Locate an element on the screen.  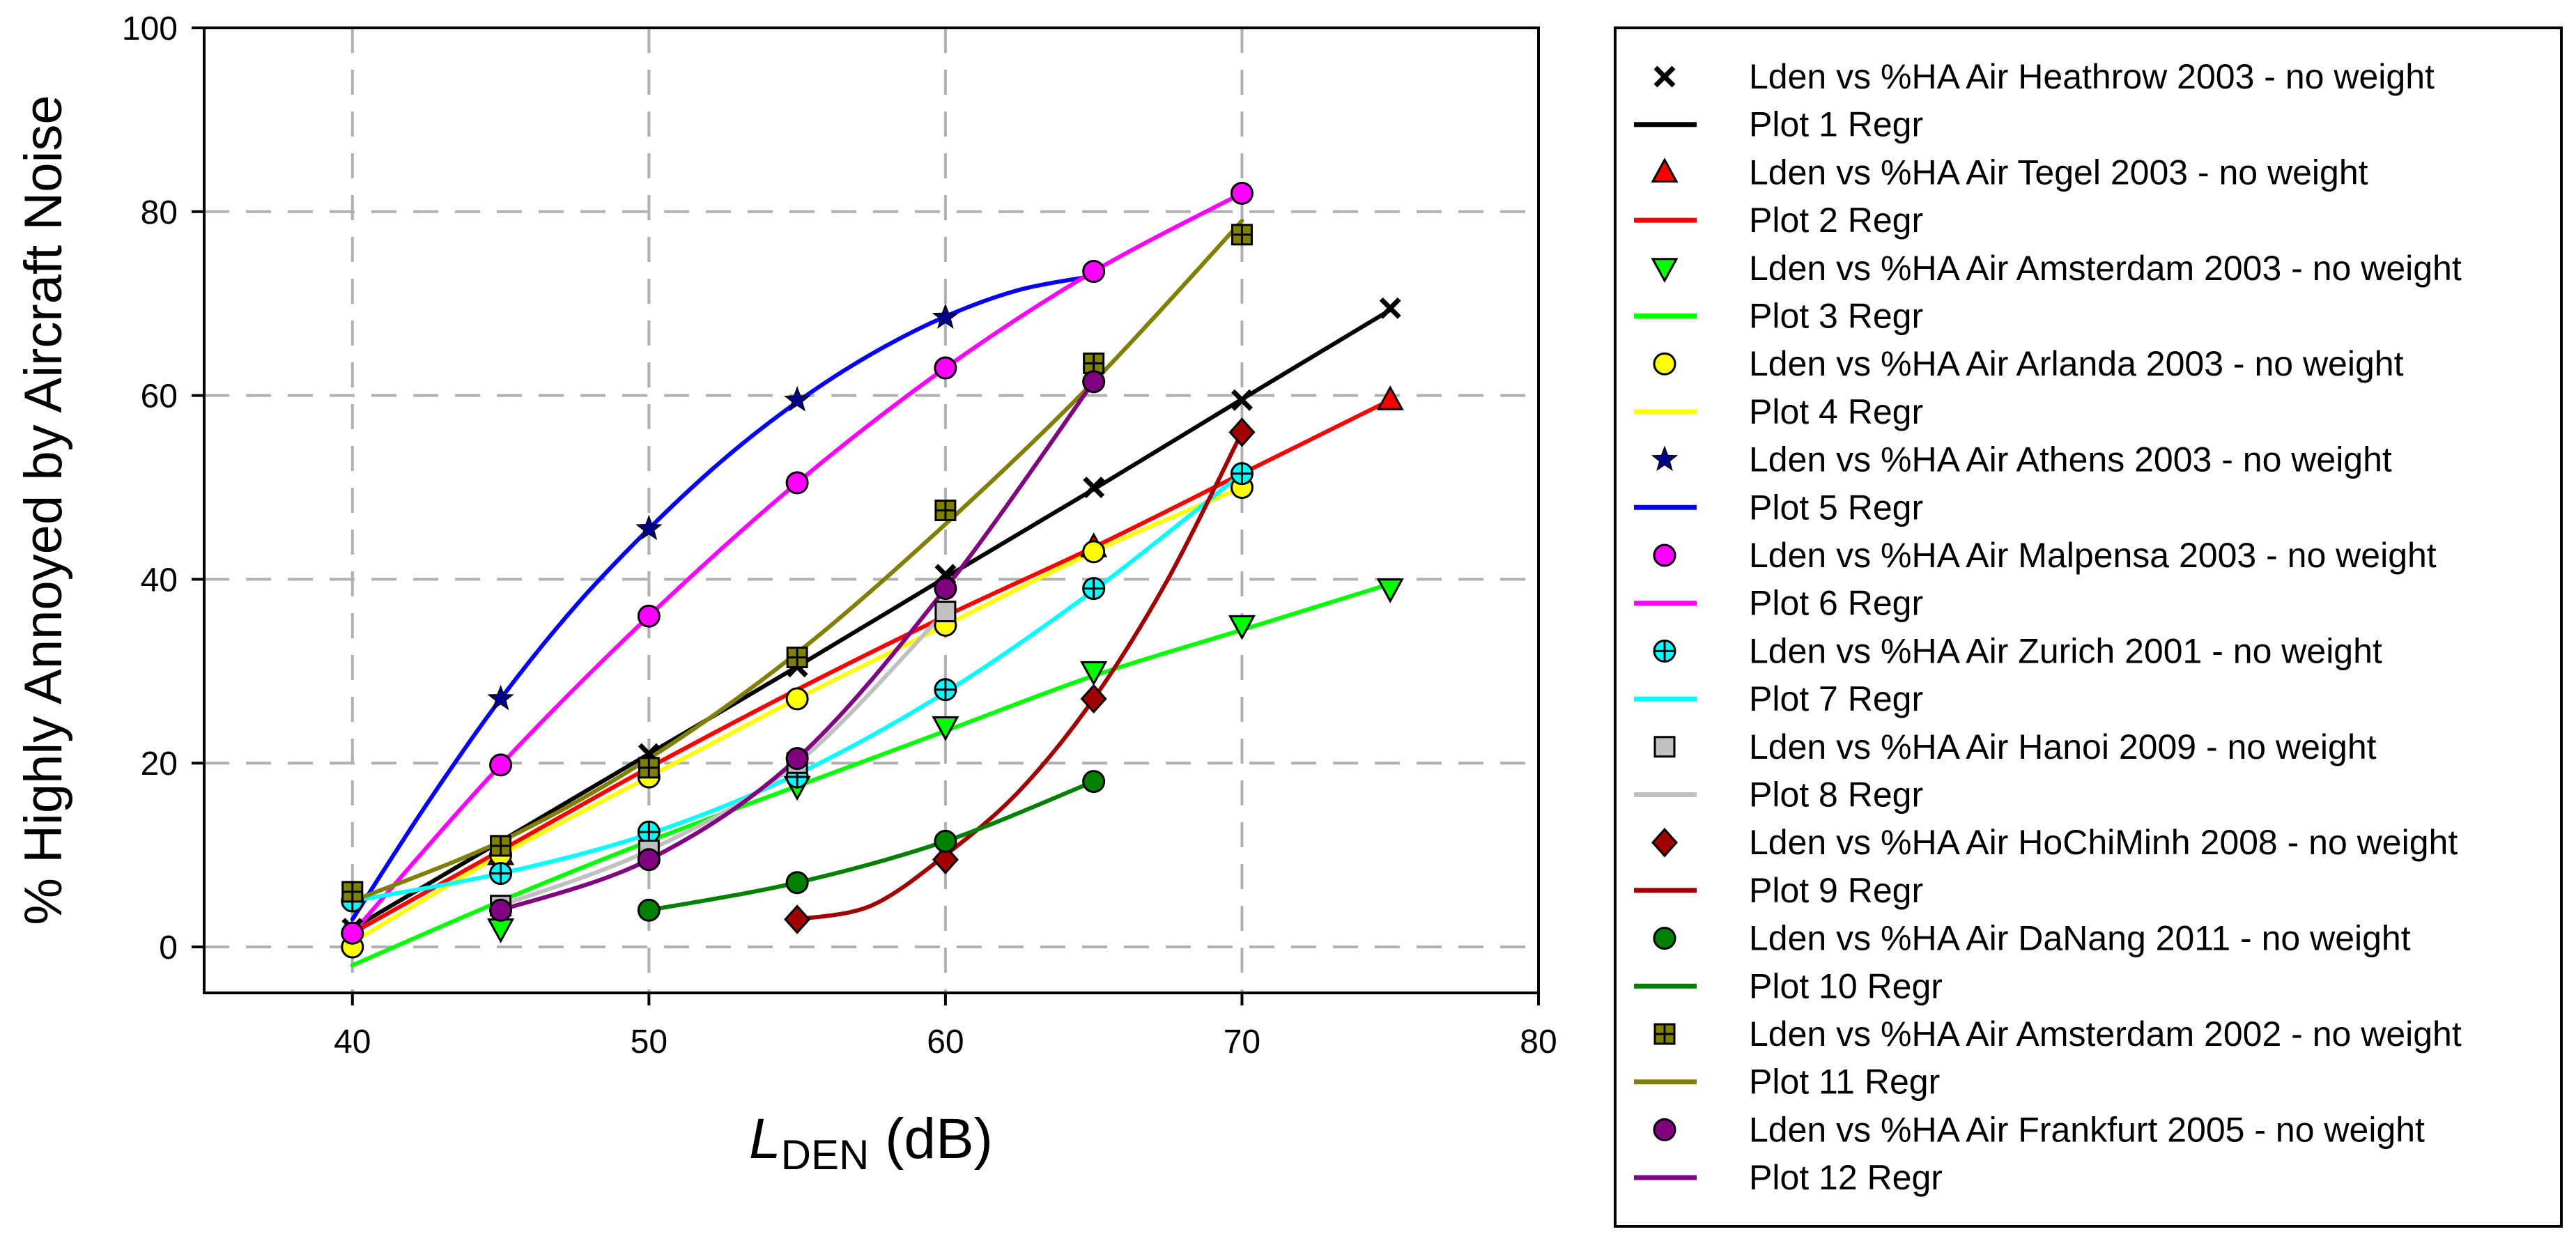
y-tick-label: 20 is located at coordinates (159, 764).